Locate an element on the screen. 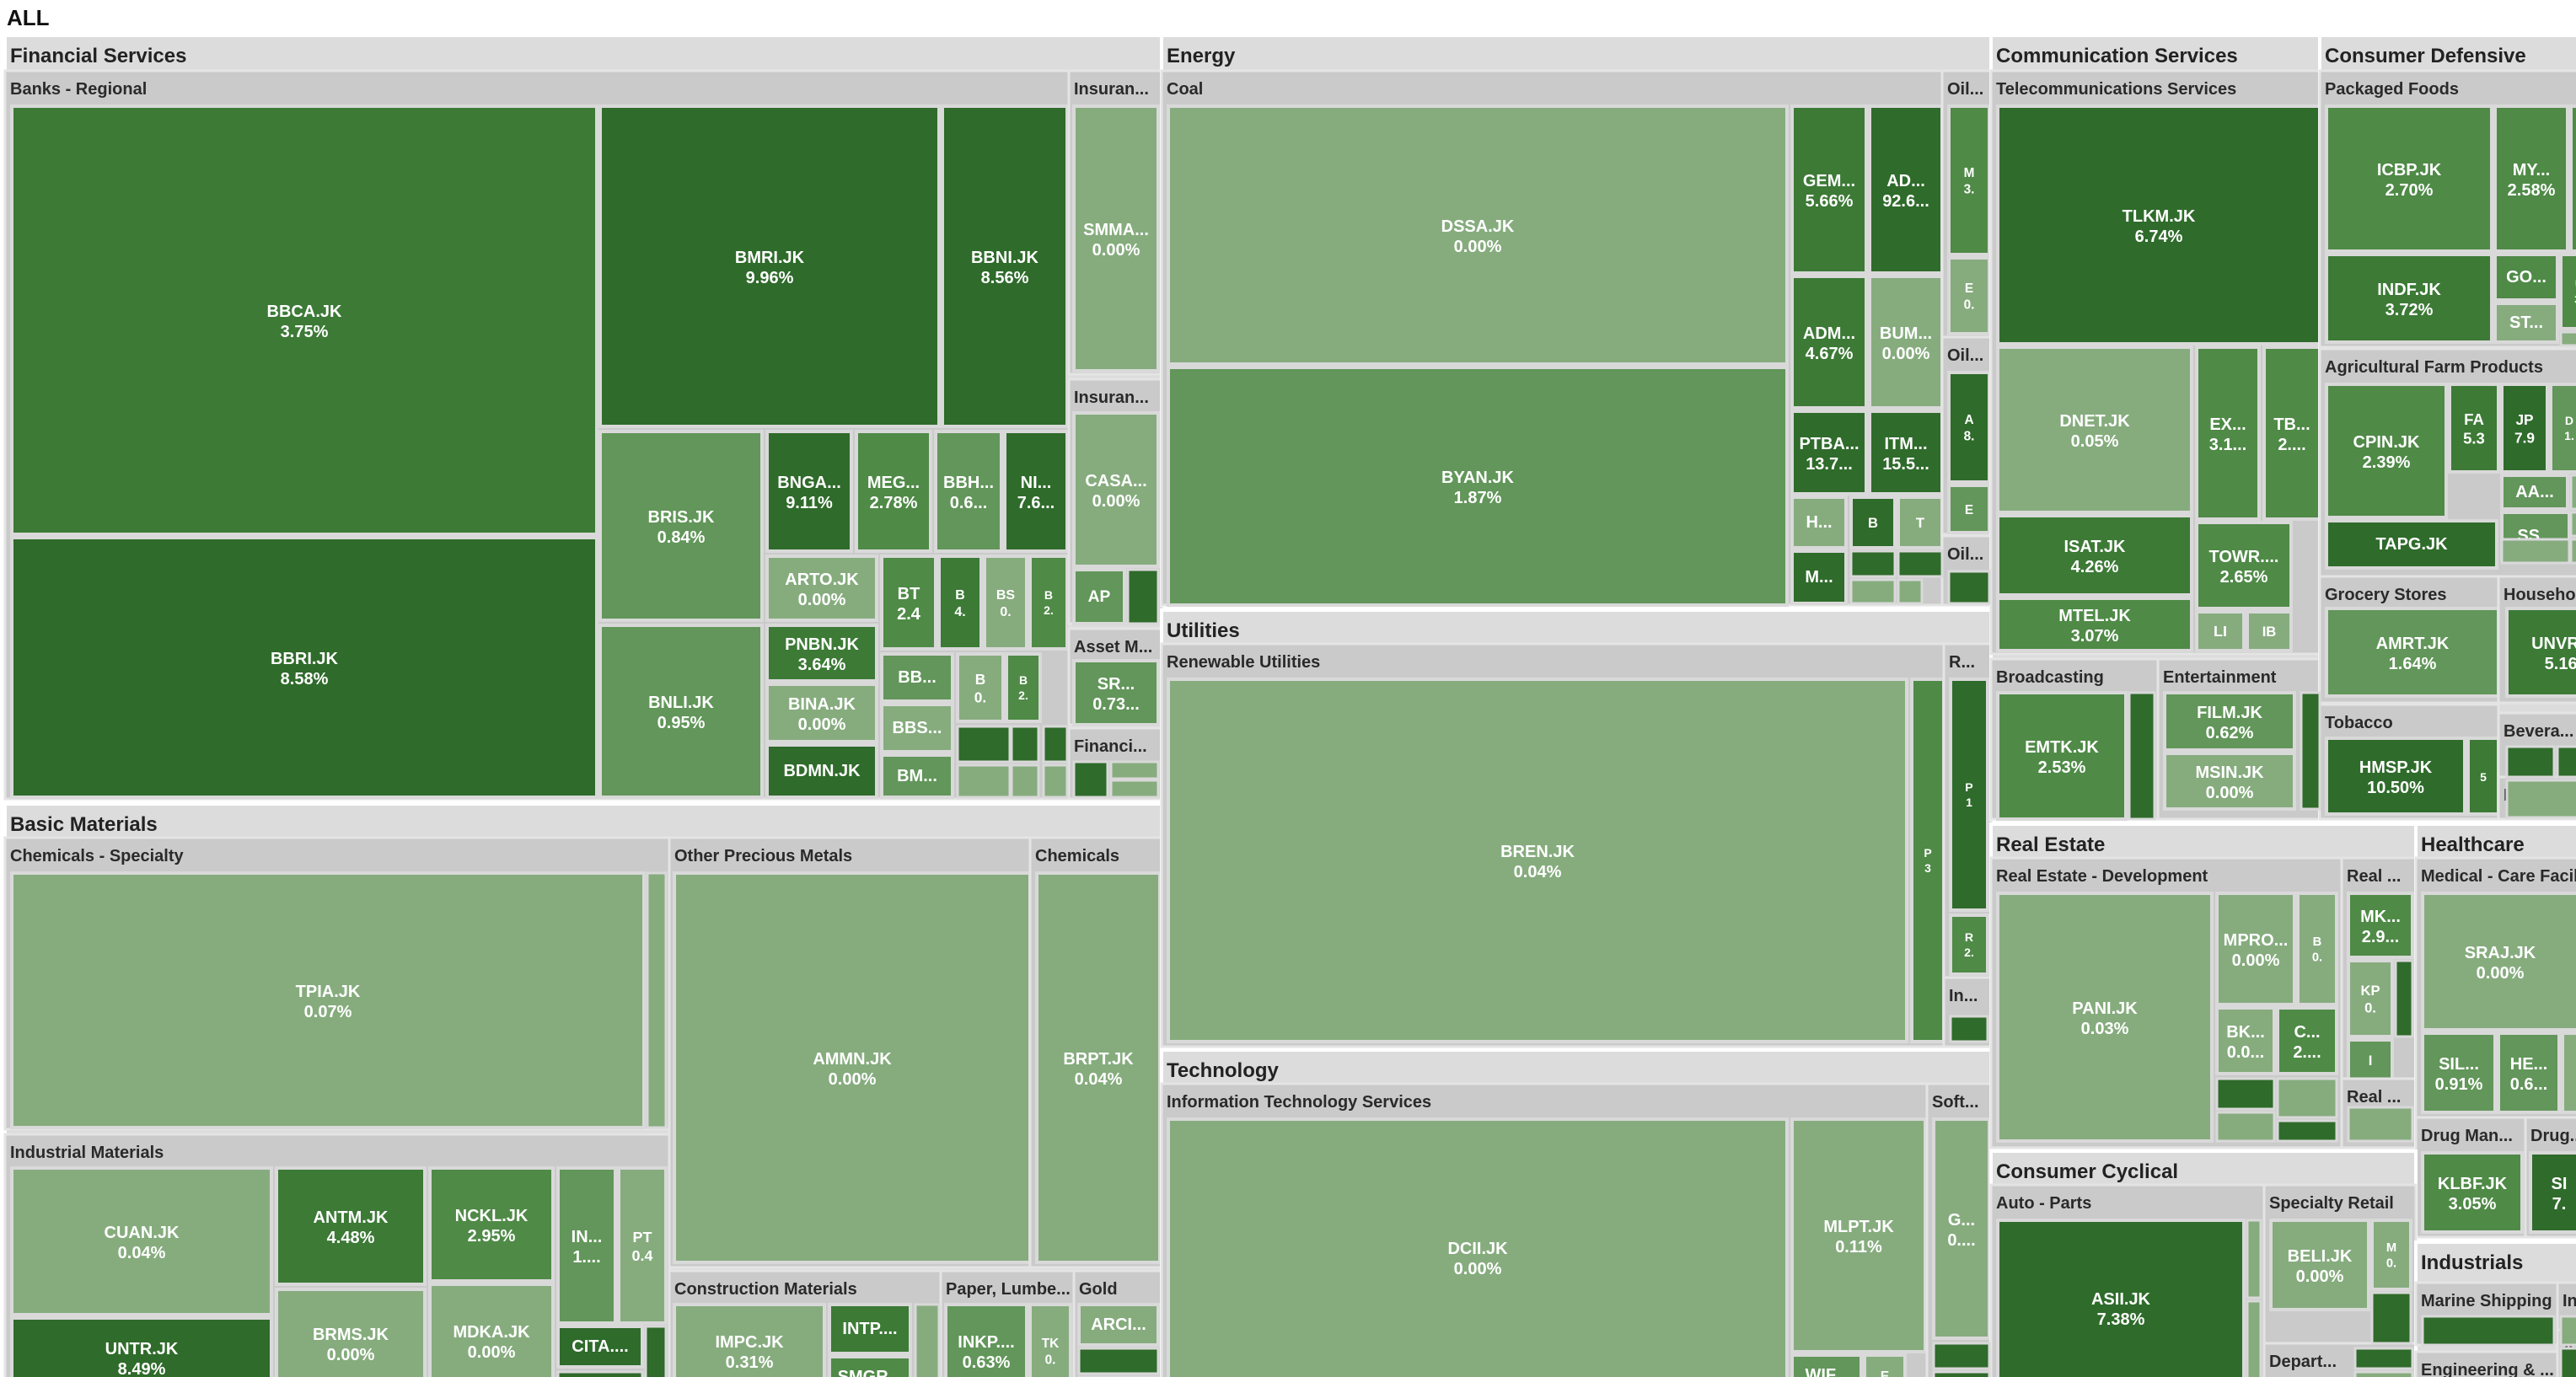  stock-tile-hmsp-jk: HMSP.JK 10.50% is located at coordinates (2395, 776).